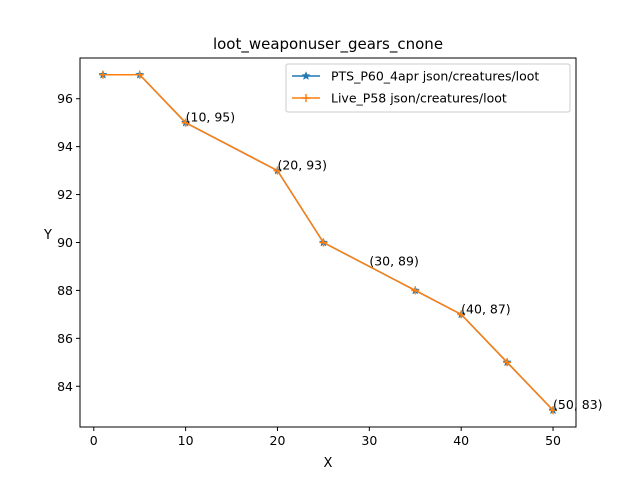  Describe the element at coordinates (65, 194) in the screenshot. I see `y-tick-label: 92` at that location.